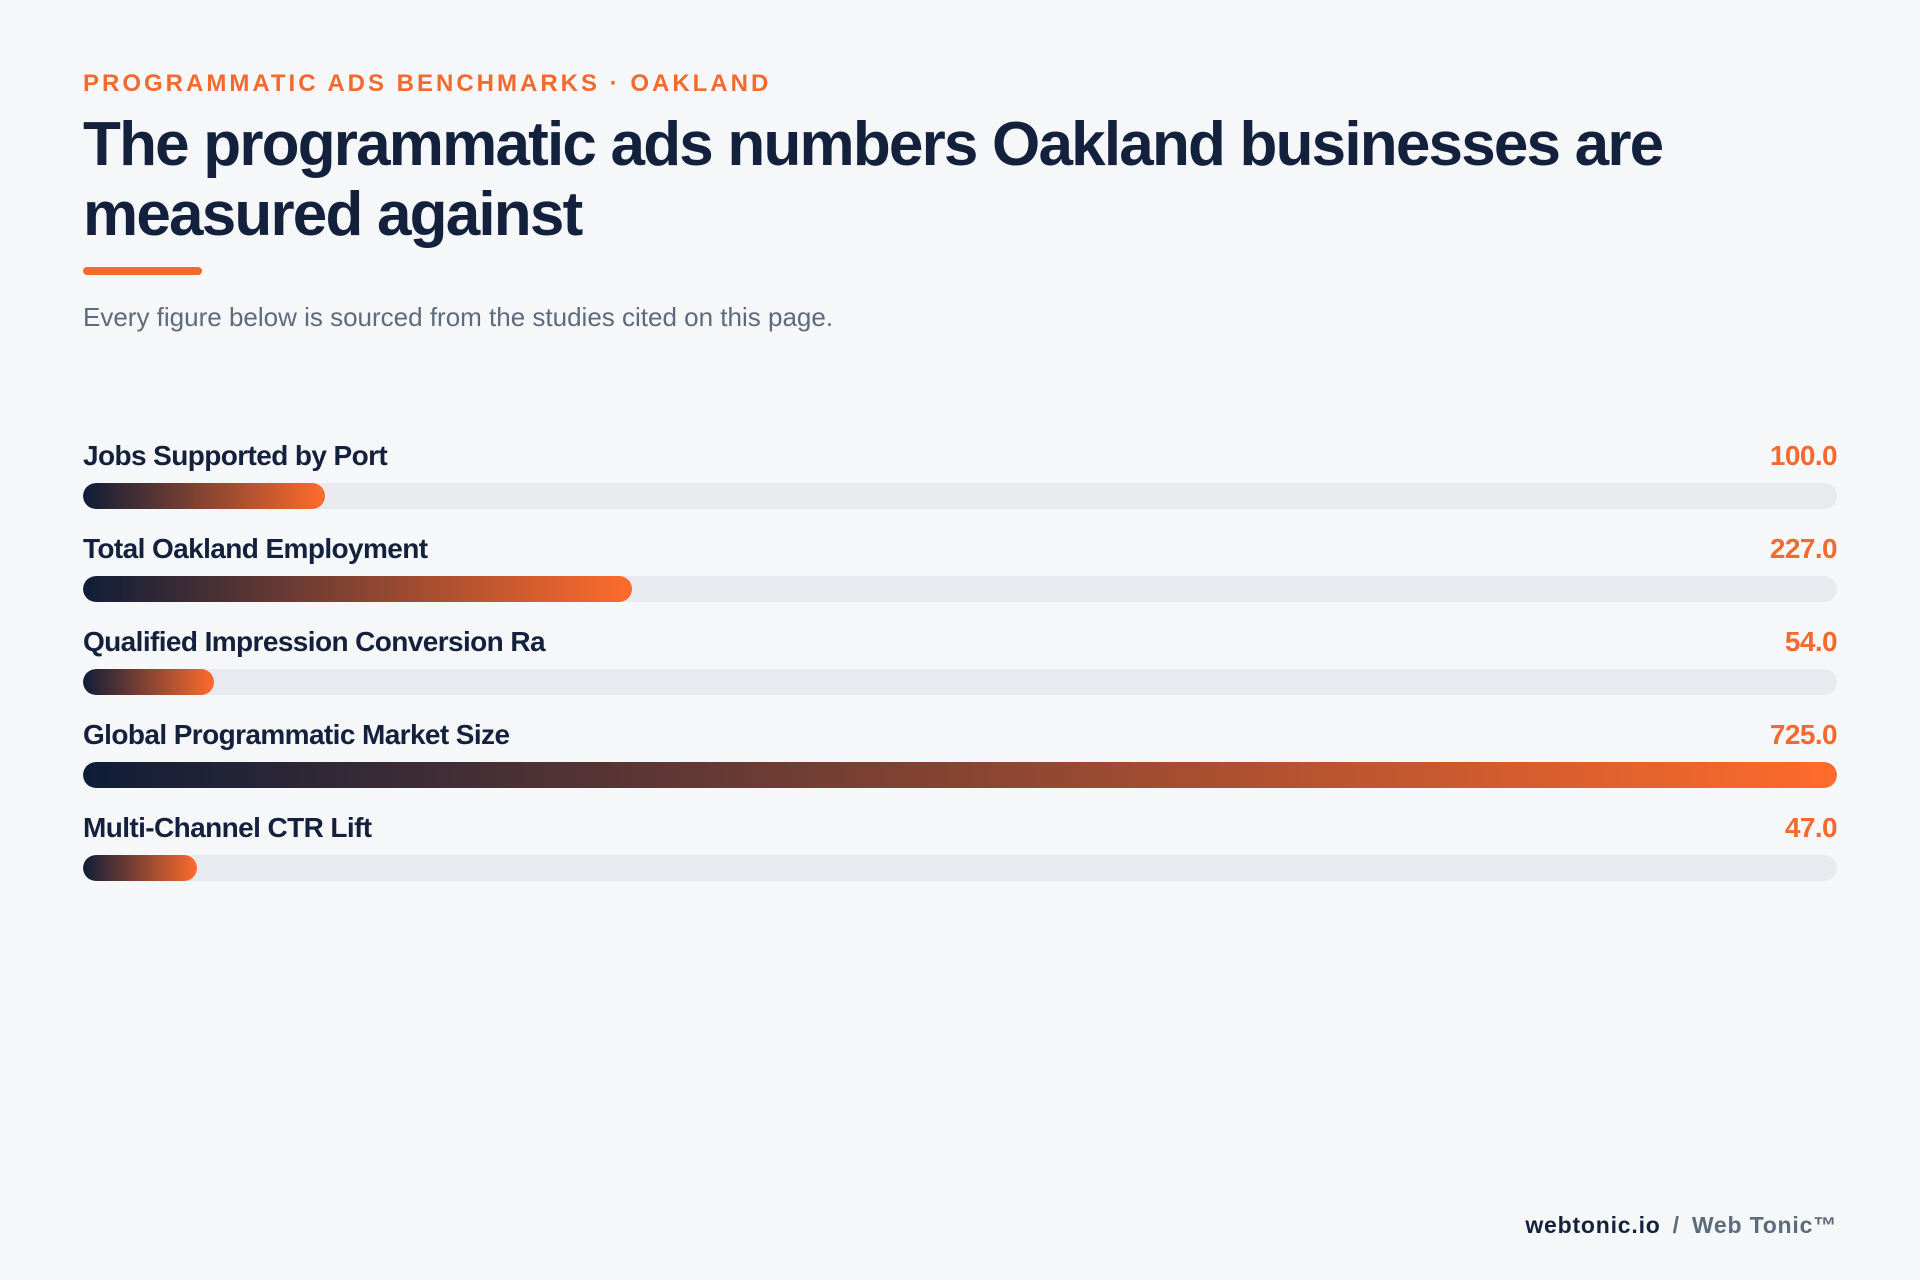 The width and height of the screenshot is (1920, 1280). I want to click on bar-label: Multi-Channel CTR Lift, so click(227, 827).